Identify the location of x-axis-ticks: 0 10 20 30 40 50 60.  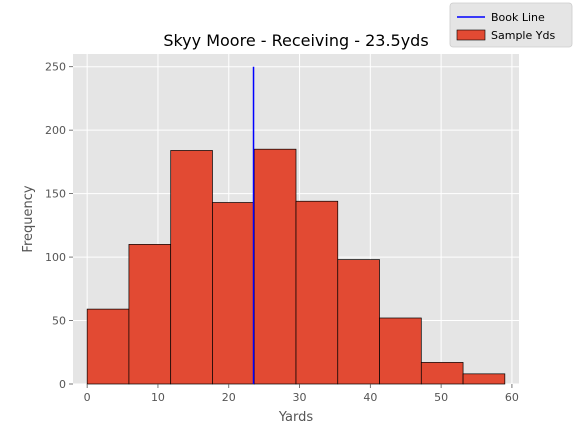
(301, 394).